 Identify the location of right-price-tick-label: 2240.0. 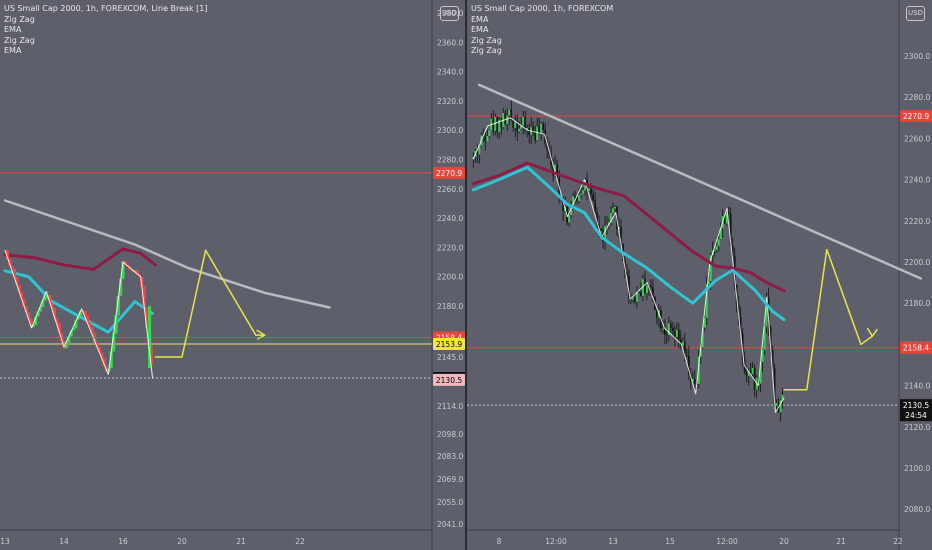
(917, 180).